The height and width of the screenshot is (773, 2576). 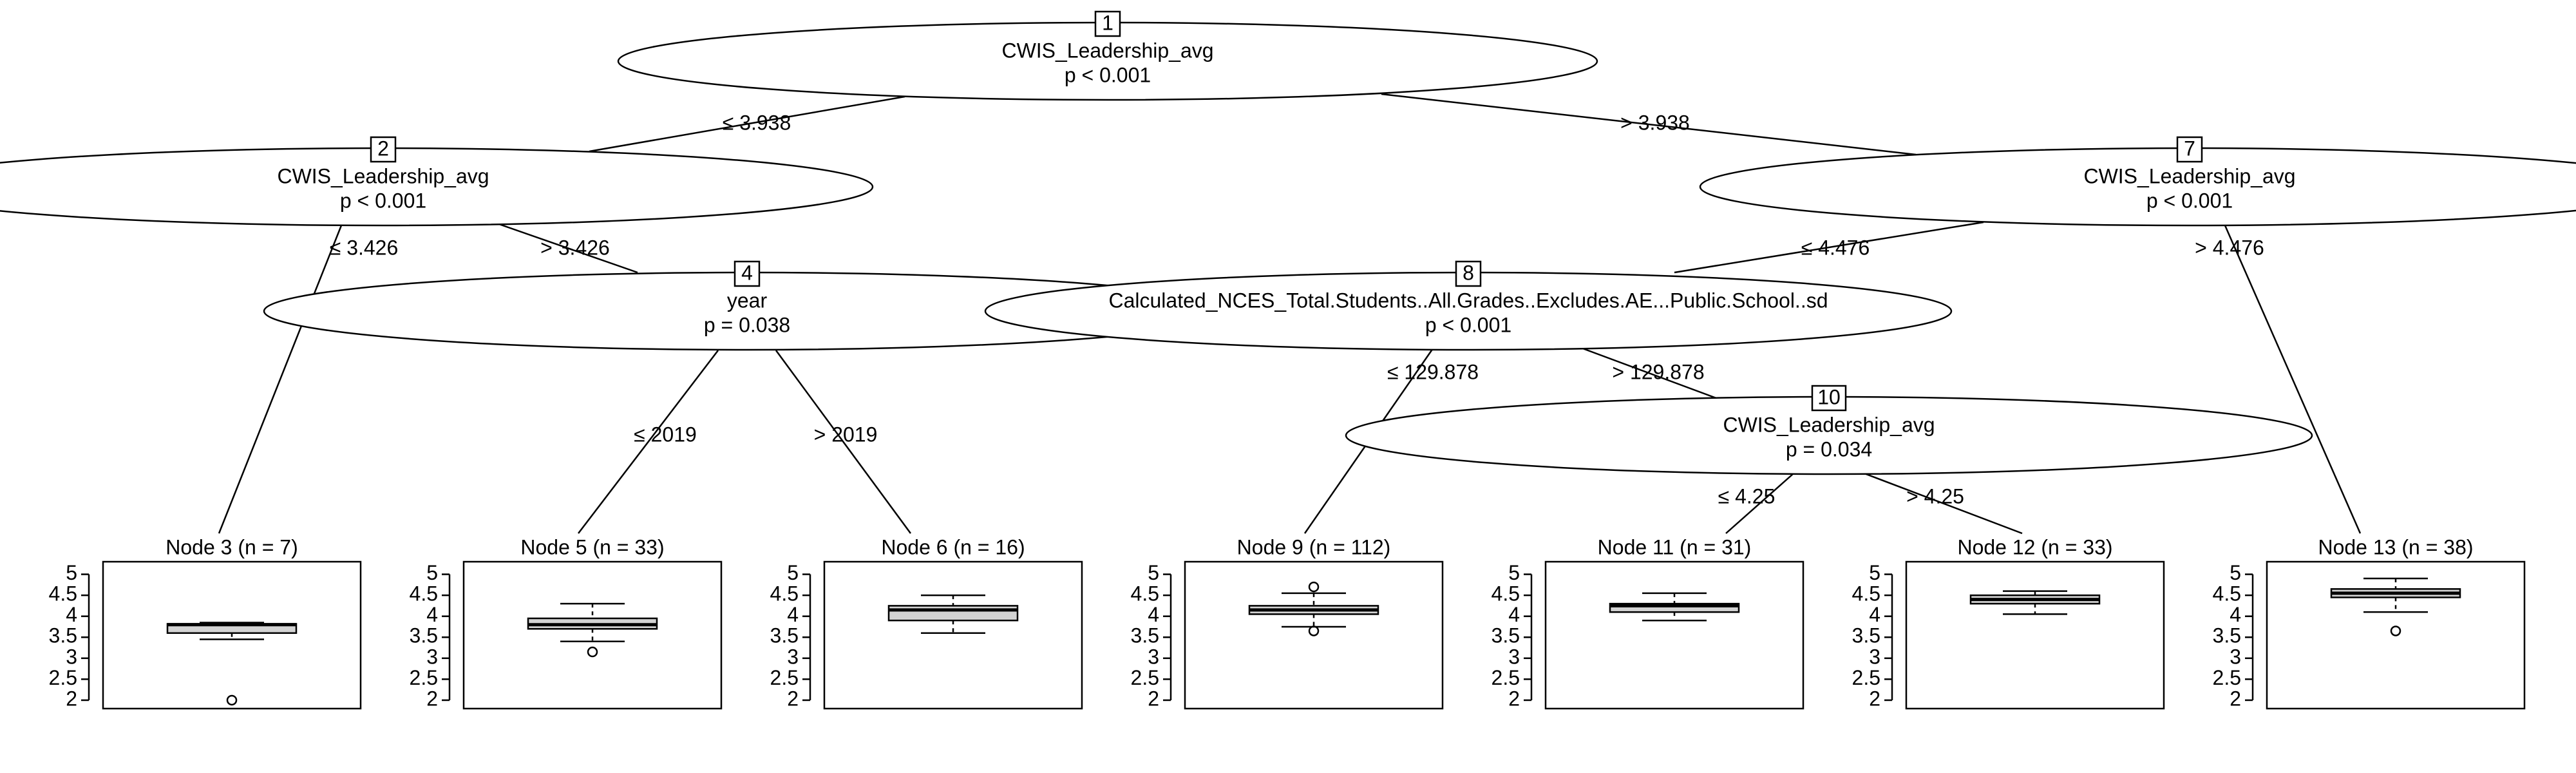 I want to click on leaf-title: Node 3 (n = 7), so click(x=232, y=546).